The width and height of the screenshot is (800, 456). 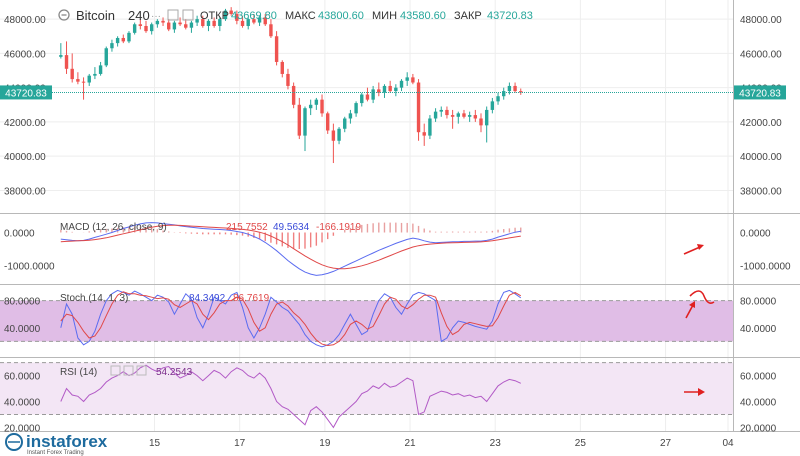 I want to click on price-tick-label-left: 38000.00, so click(x=25, y=191).